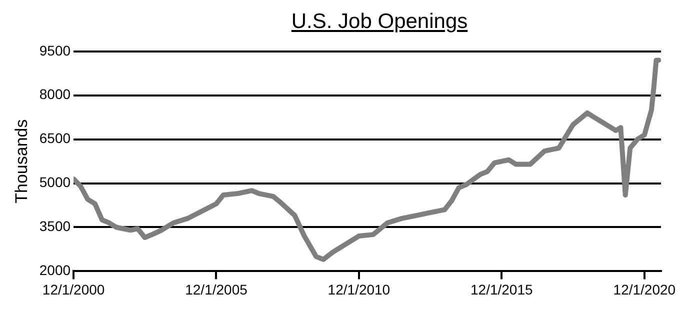 The image size is (699, 320). I want to click on x-tick-label: 12/1/2020, so click(644, 289).